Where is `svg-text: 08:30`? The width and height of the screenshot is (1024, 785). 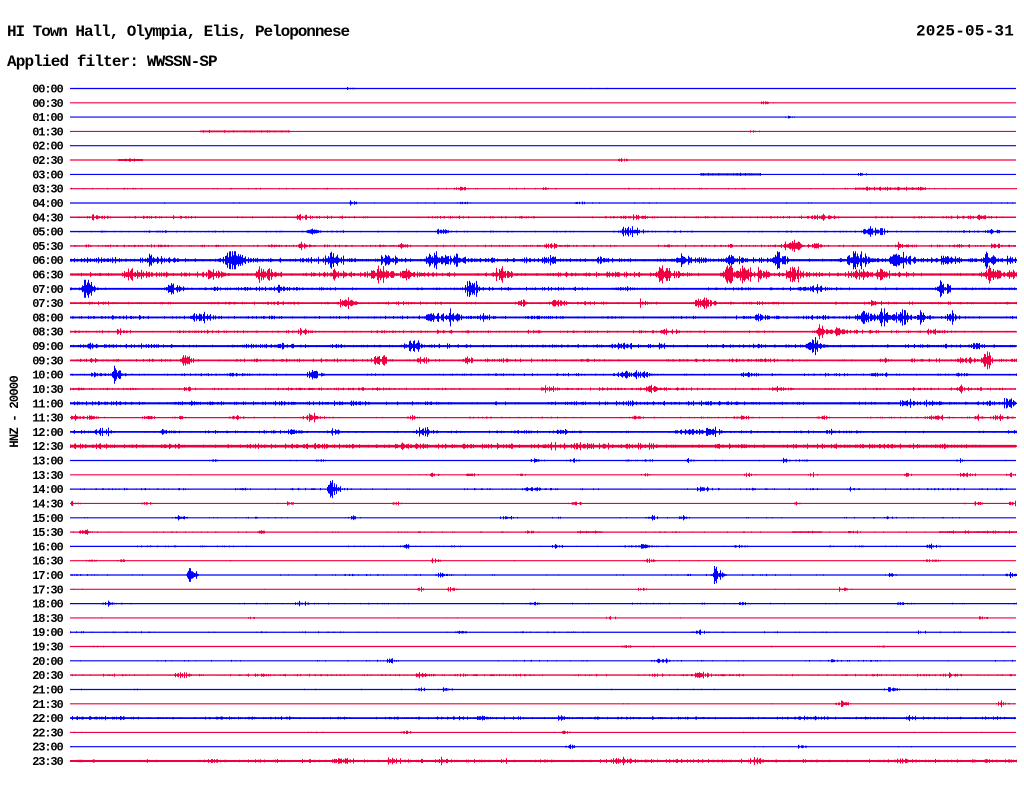 svg-text: 08:30 is located at coordinates (47, 333).